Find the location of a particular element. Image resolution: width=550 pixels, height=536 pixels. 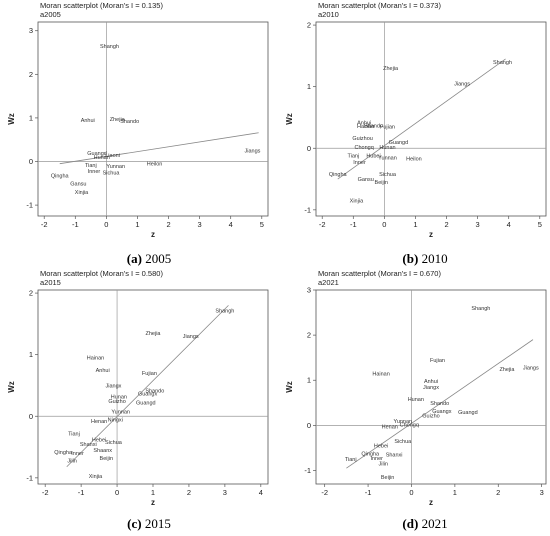

caption-a: (a) 2005 is located at coordinates (149, 258).